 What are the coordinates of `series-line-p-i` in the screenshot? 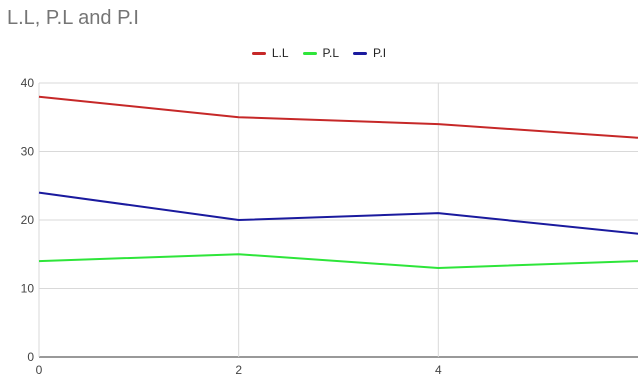 It's located at (338, 213).